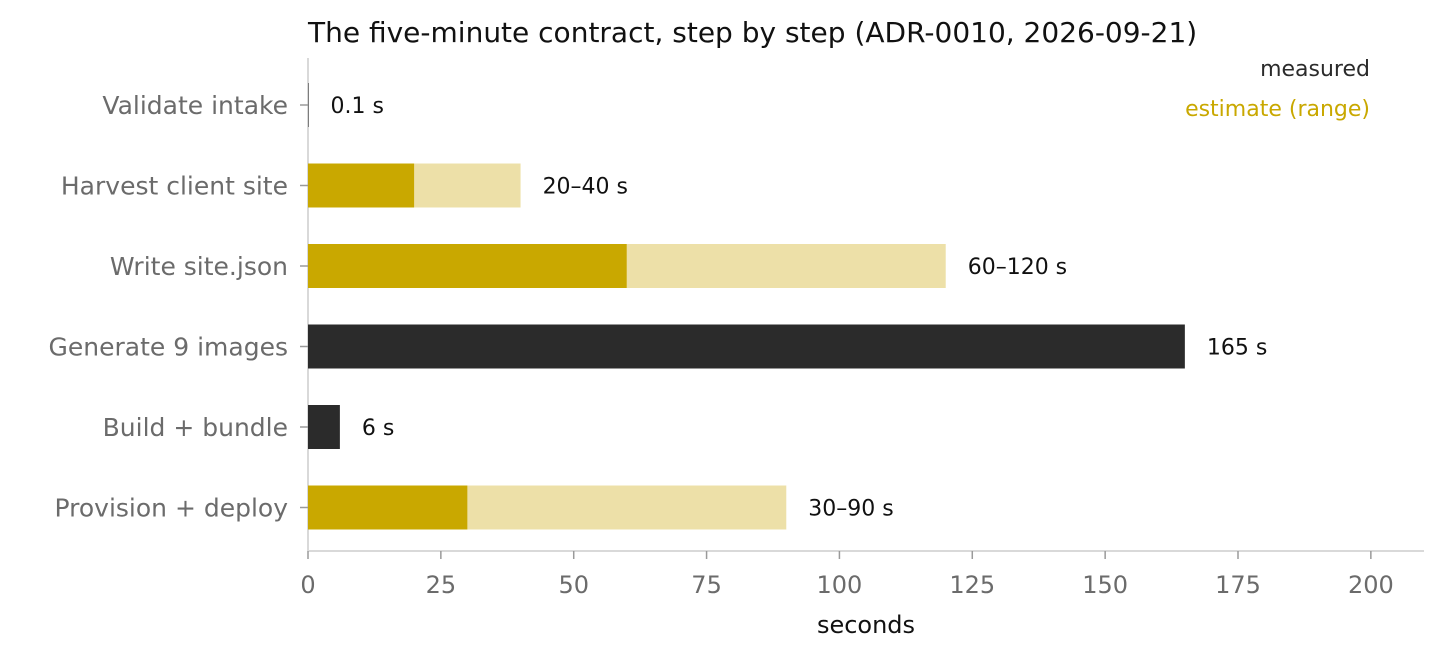 This screenshot has height=659, width=1444. I want to click on category-label: Harvest client site, so click(174, 186).